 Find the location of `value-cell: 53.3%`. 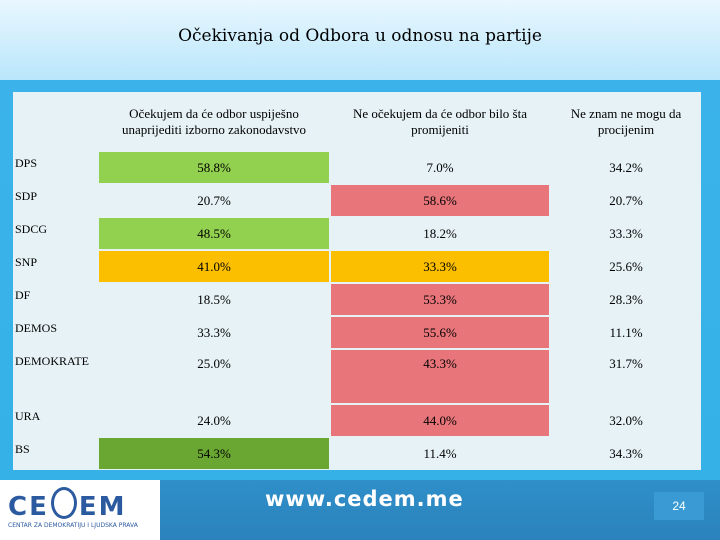

value-cell: 53.3% is located at coordinates (440, 299).